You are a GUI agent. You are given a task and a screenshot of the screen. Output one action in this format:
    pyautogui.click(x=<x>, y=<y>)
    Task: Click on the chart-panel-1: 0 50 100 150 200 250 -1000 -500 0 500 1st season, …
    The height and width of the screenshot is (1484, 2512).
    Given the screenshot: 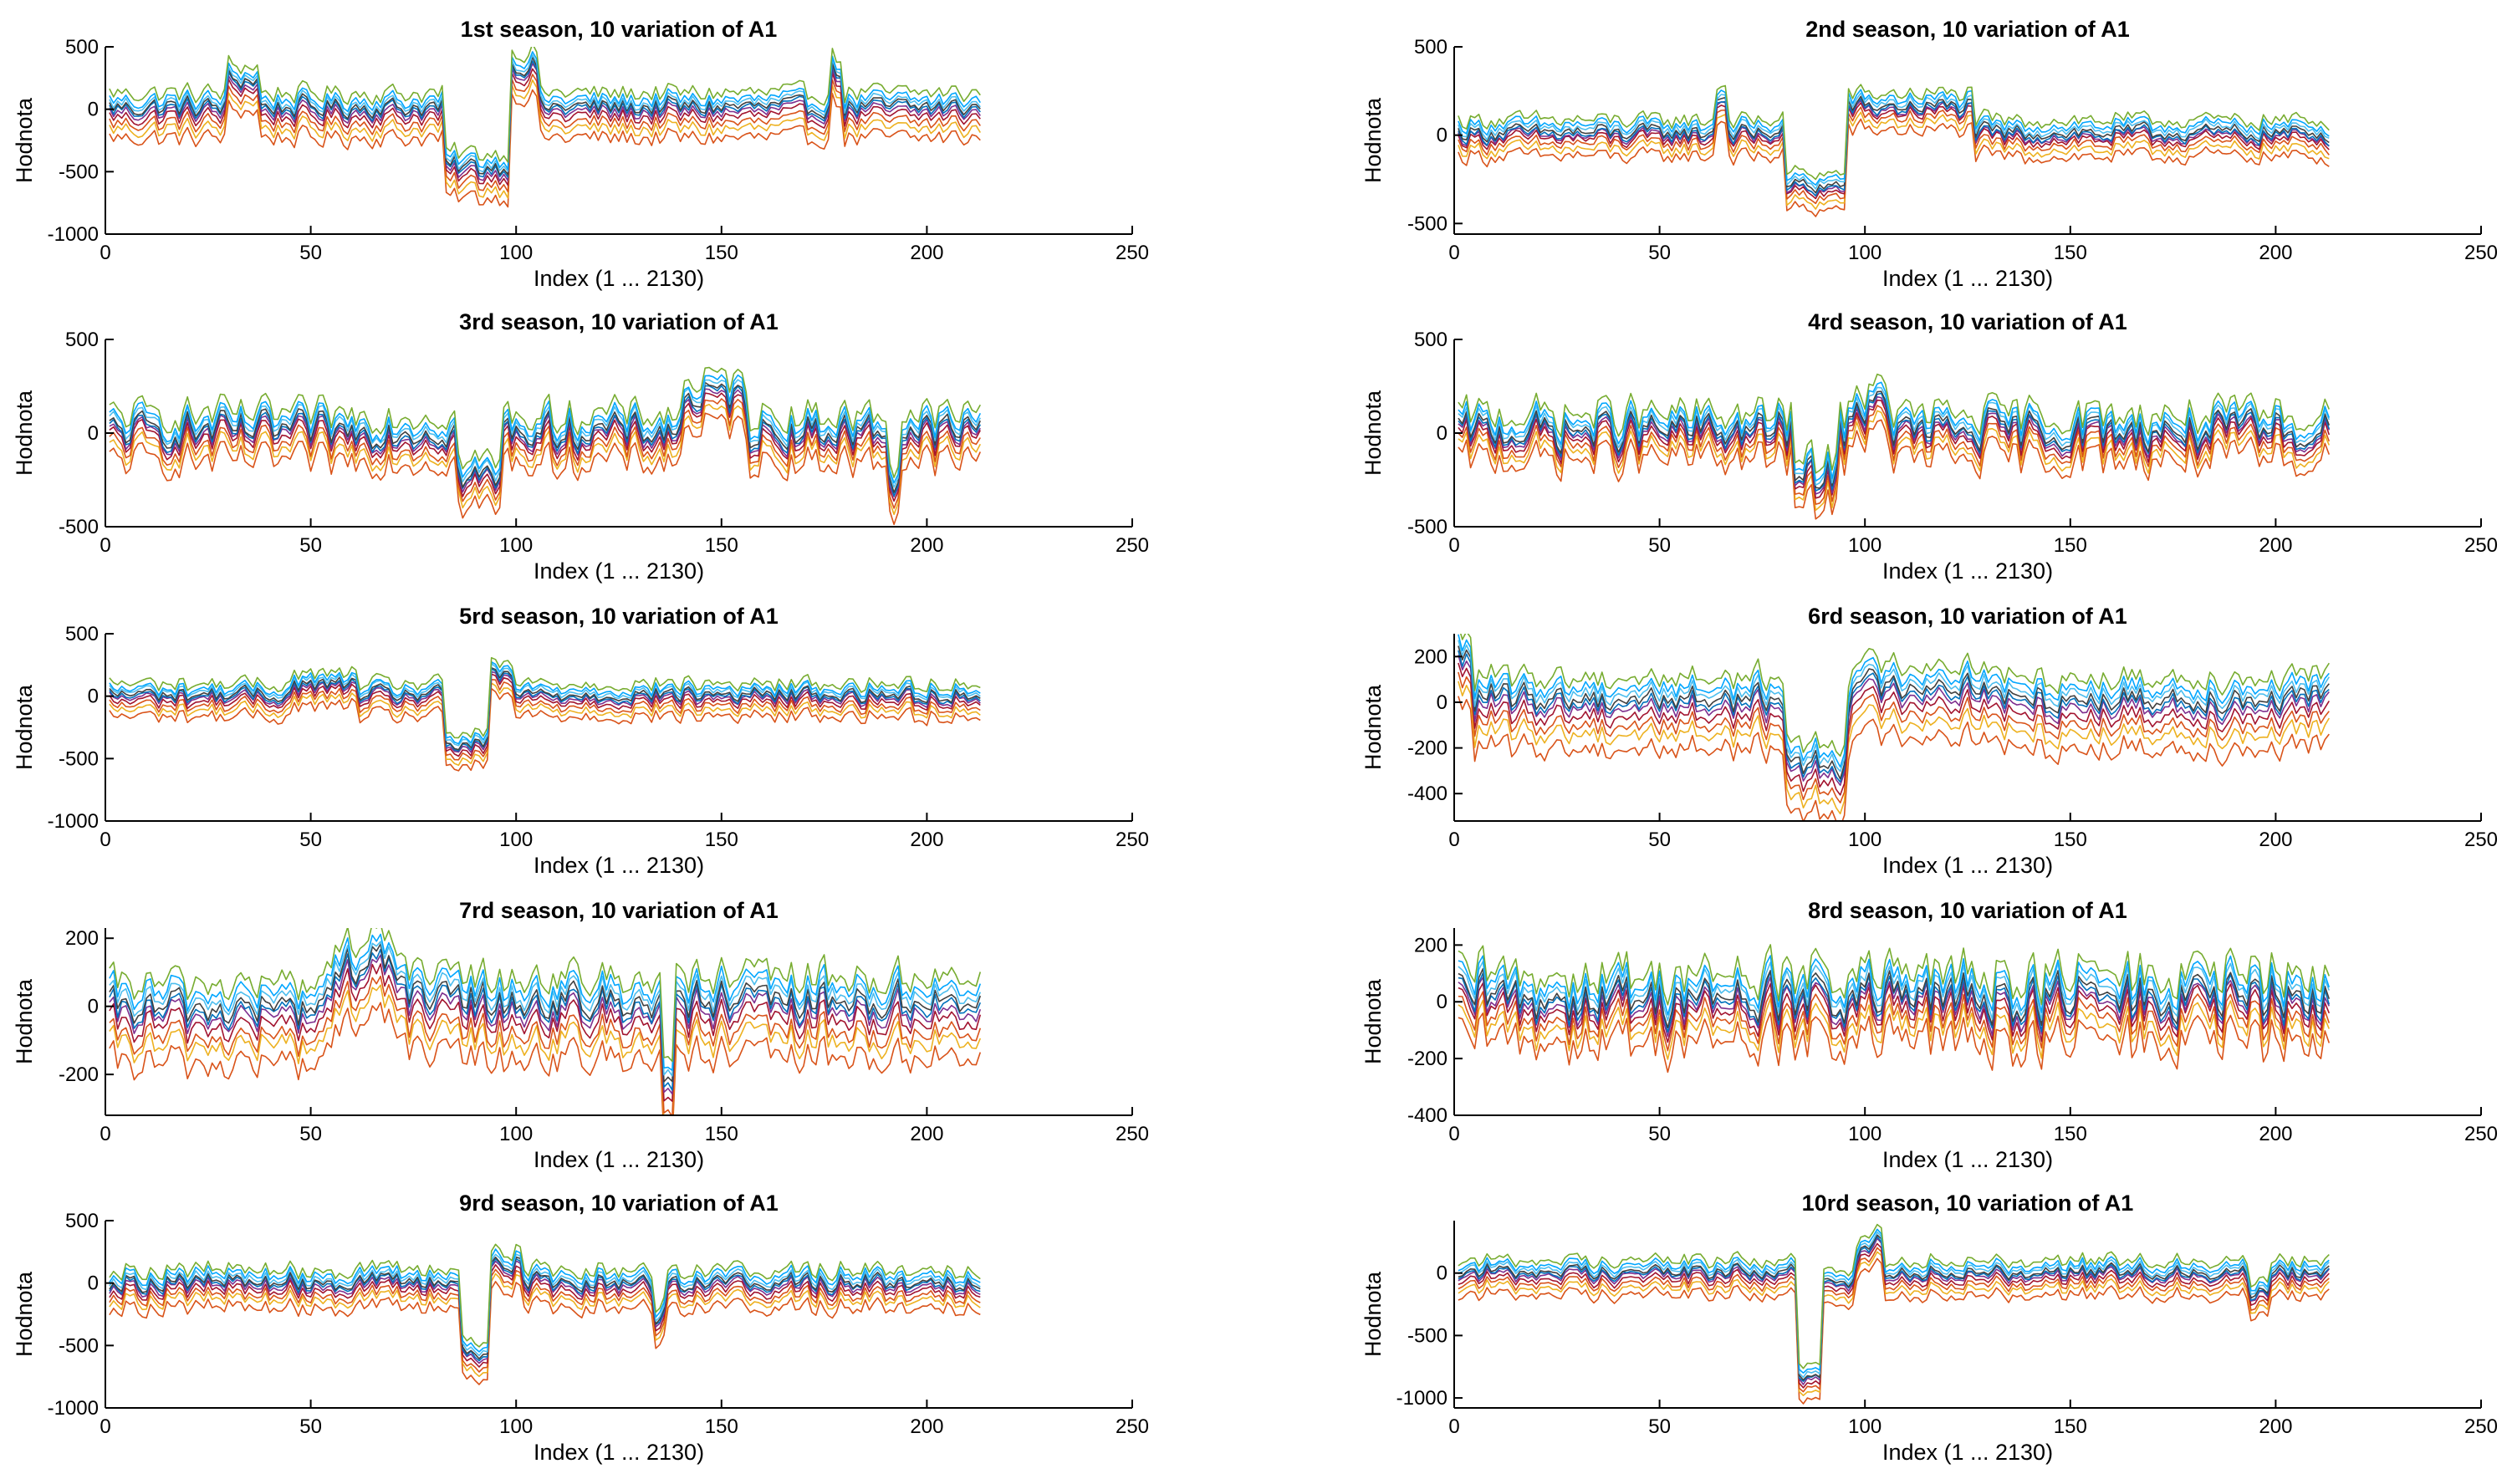 What is the action you would take?
    pyautogui.click(x=580, y=154)
    